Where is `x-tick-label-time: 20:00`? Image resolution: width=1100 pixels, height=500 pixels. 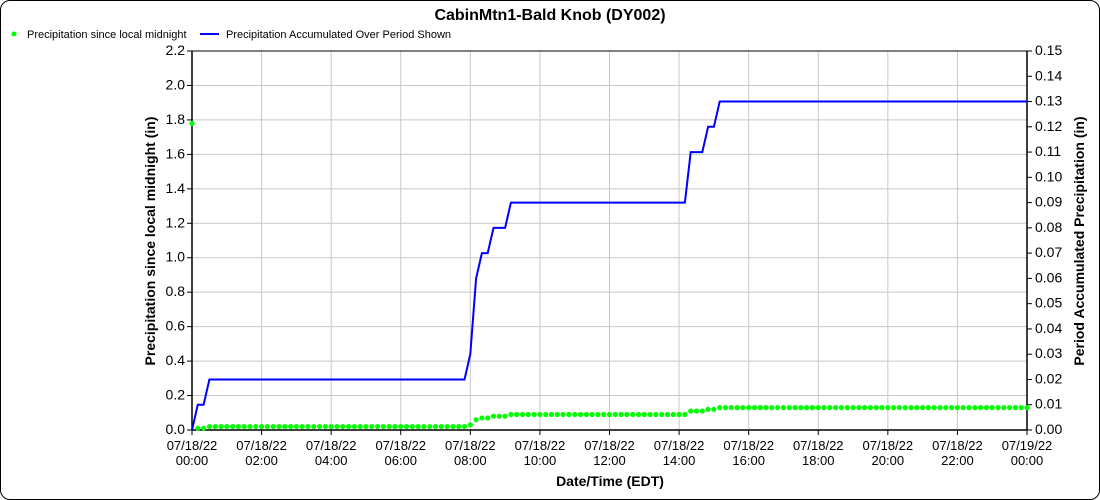
x-tick-label-time: 20:00 is located at coordinates (888, 460).